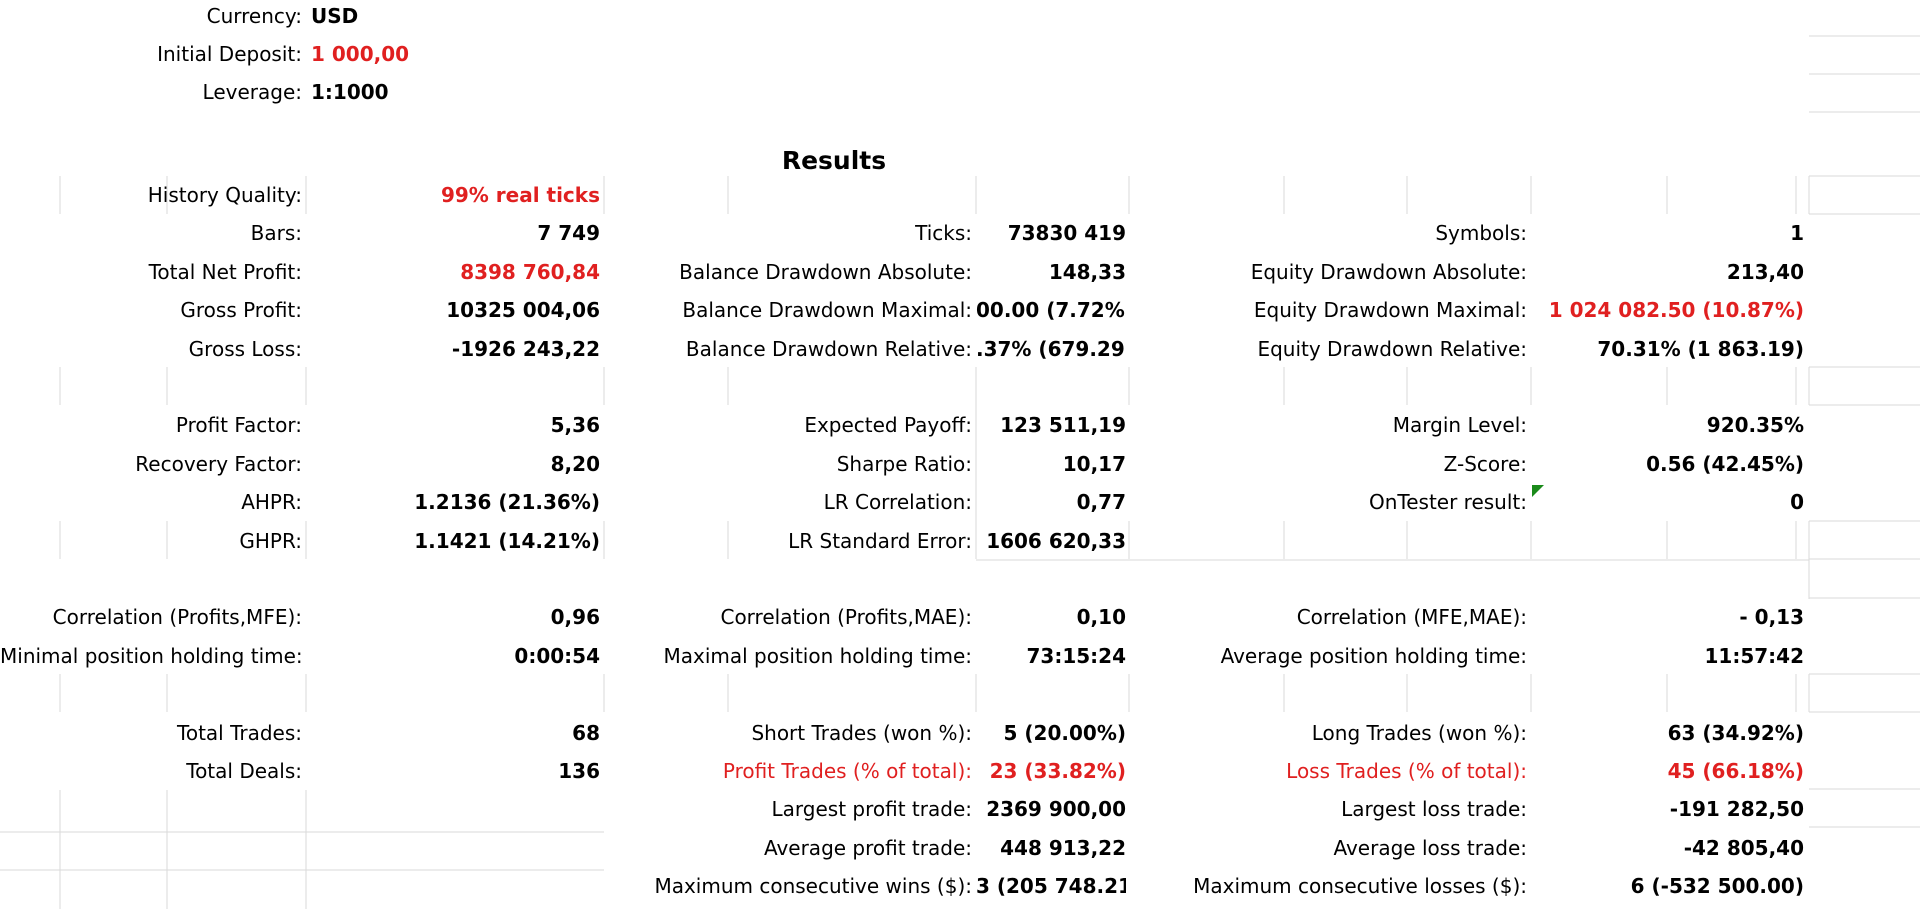 The image size is (1920, 909). What do you see at coordinates (1406, 771) in the screenshot?
I see `metric-label: Loss Trades (% of total):` at bounding box center [1406, 771].